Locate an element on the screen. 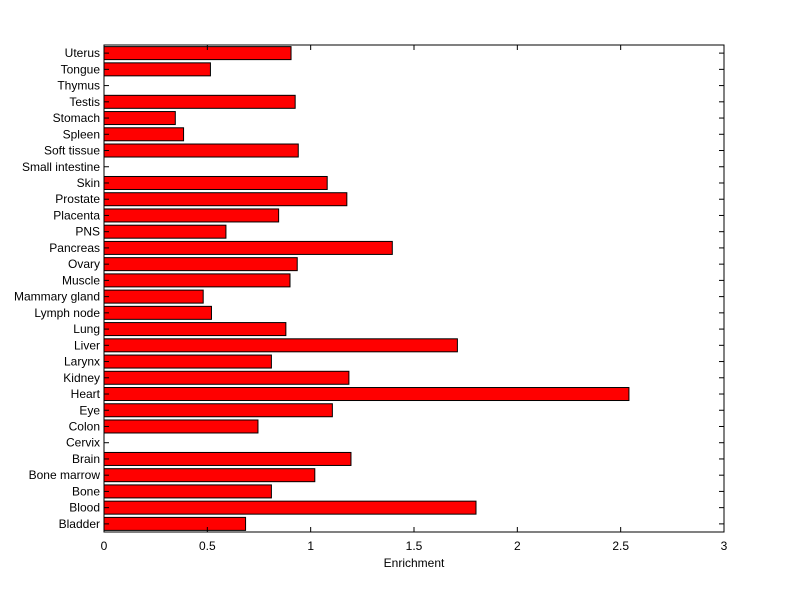 The width and height of the screenshot is (800, 599). category-label: Testis is located at coordinates (84, 102).